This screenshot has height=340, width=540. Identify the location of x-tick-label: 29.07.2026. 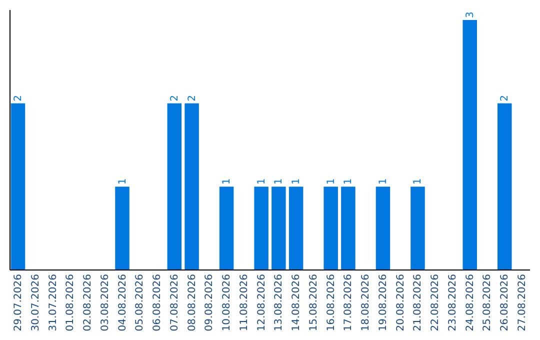
(18, 303).